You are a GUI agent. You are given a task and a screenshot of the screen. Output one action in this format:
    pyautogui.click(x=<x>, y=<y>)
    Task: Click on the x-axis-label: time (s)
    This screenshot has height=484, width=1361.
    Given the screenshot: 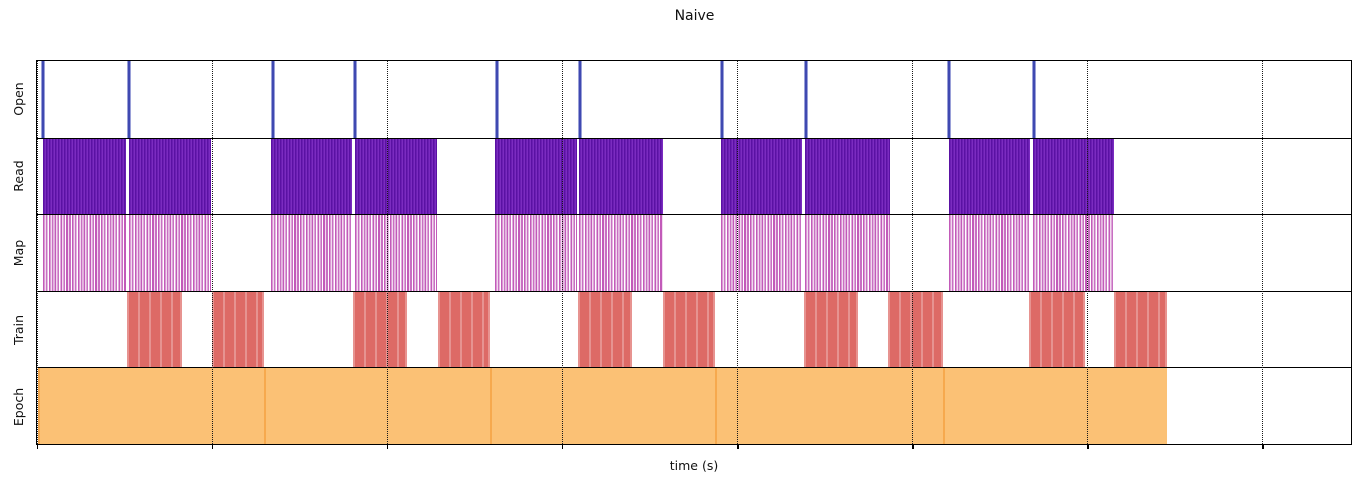 What is the action you would take?
    pyautogui.click(x=694, y=465)
    